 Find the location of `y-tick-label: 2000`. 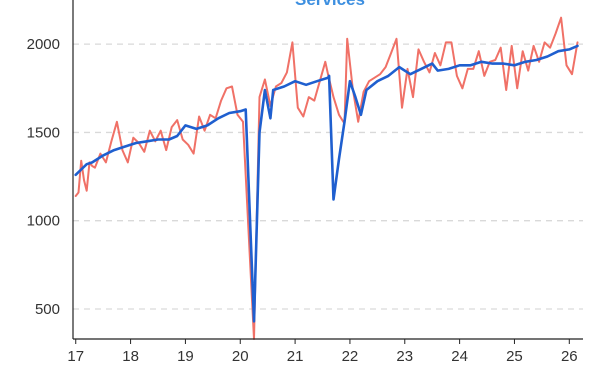

y-tick-label: 2000 is located at coordinates (43, 44).